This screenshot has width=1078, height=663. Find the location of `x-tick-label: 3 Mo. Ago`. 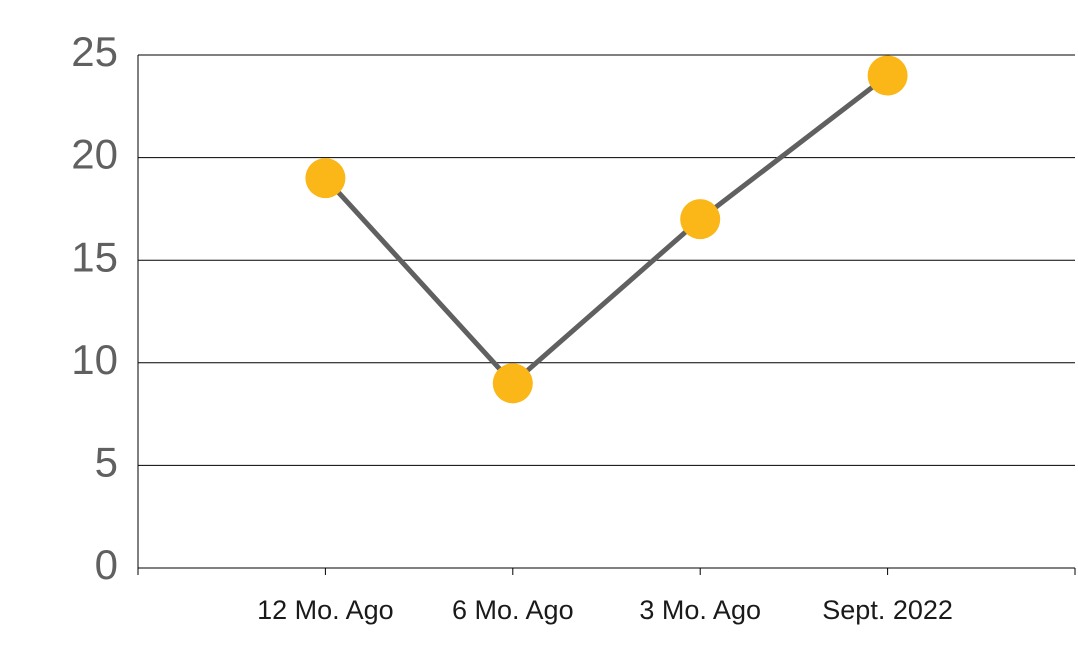

x-tick-label: 3 Mo. Ago is located at coordinates (700, 610).